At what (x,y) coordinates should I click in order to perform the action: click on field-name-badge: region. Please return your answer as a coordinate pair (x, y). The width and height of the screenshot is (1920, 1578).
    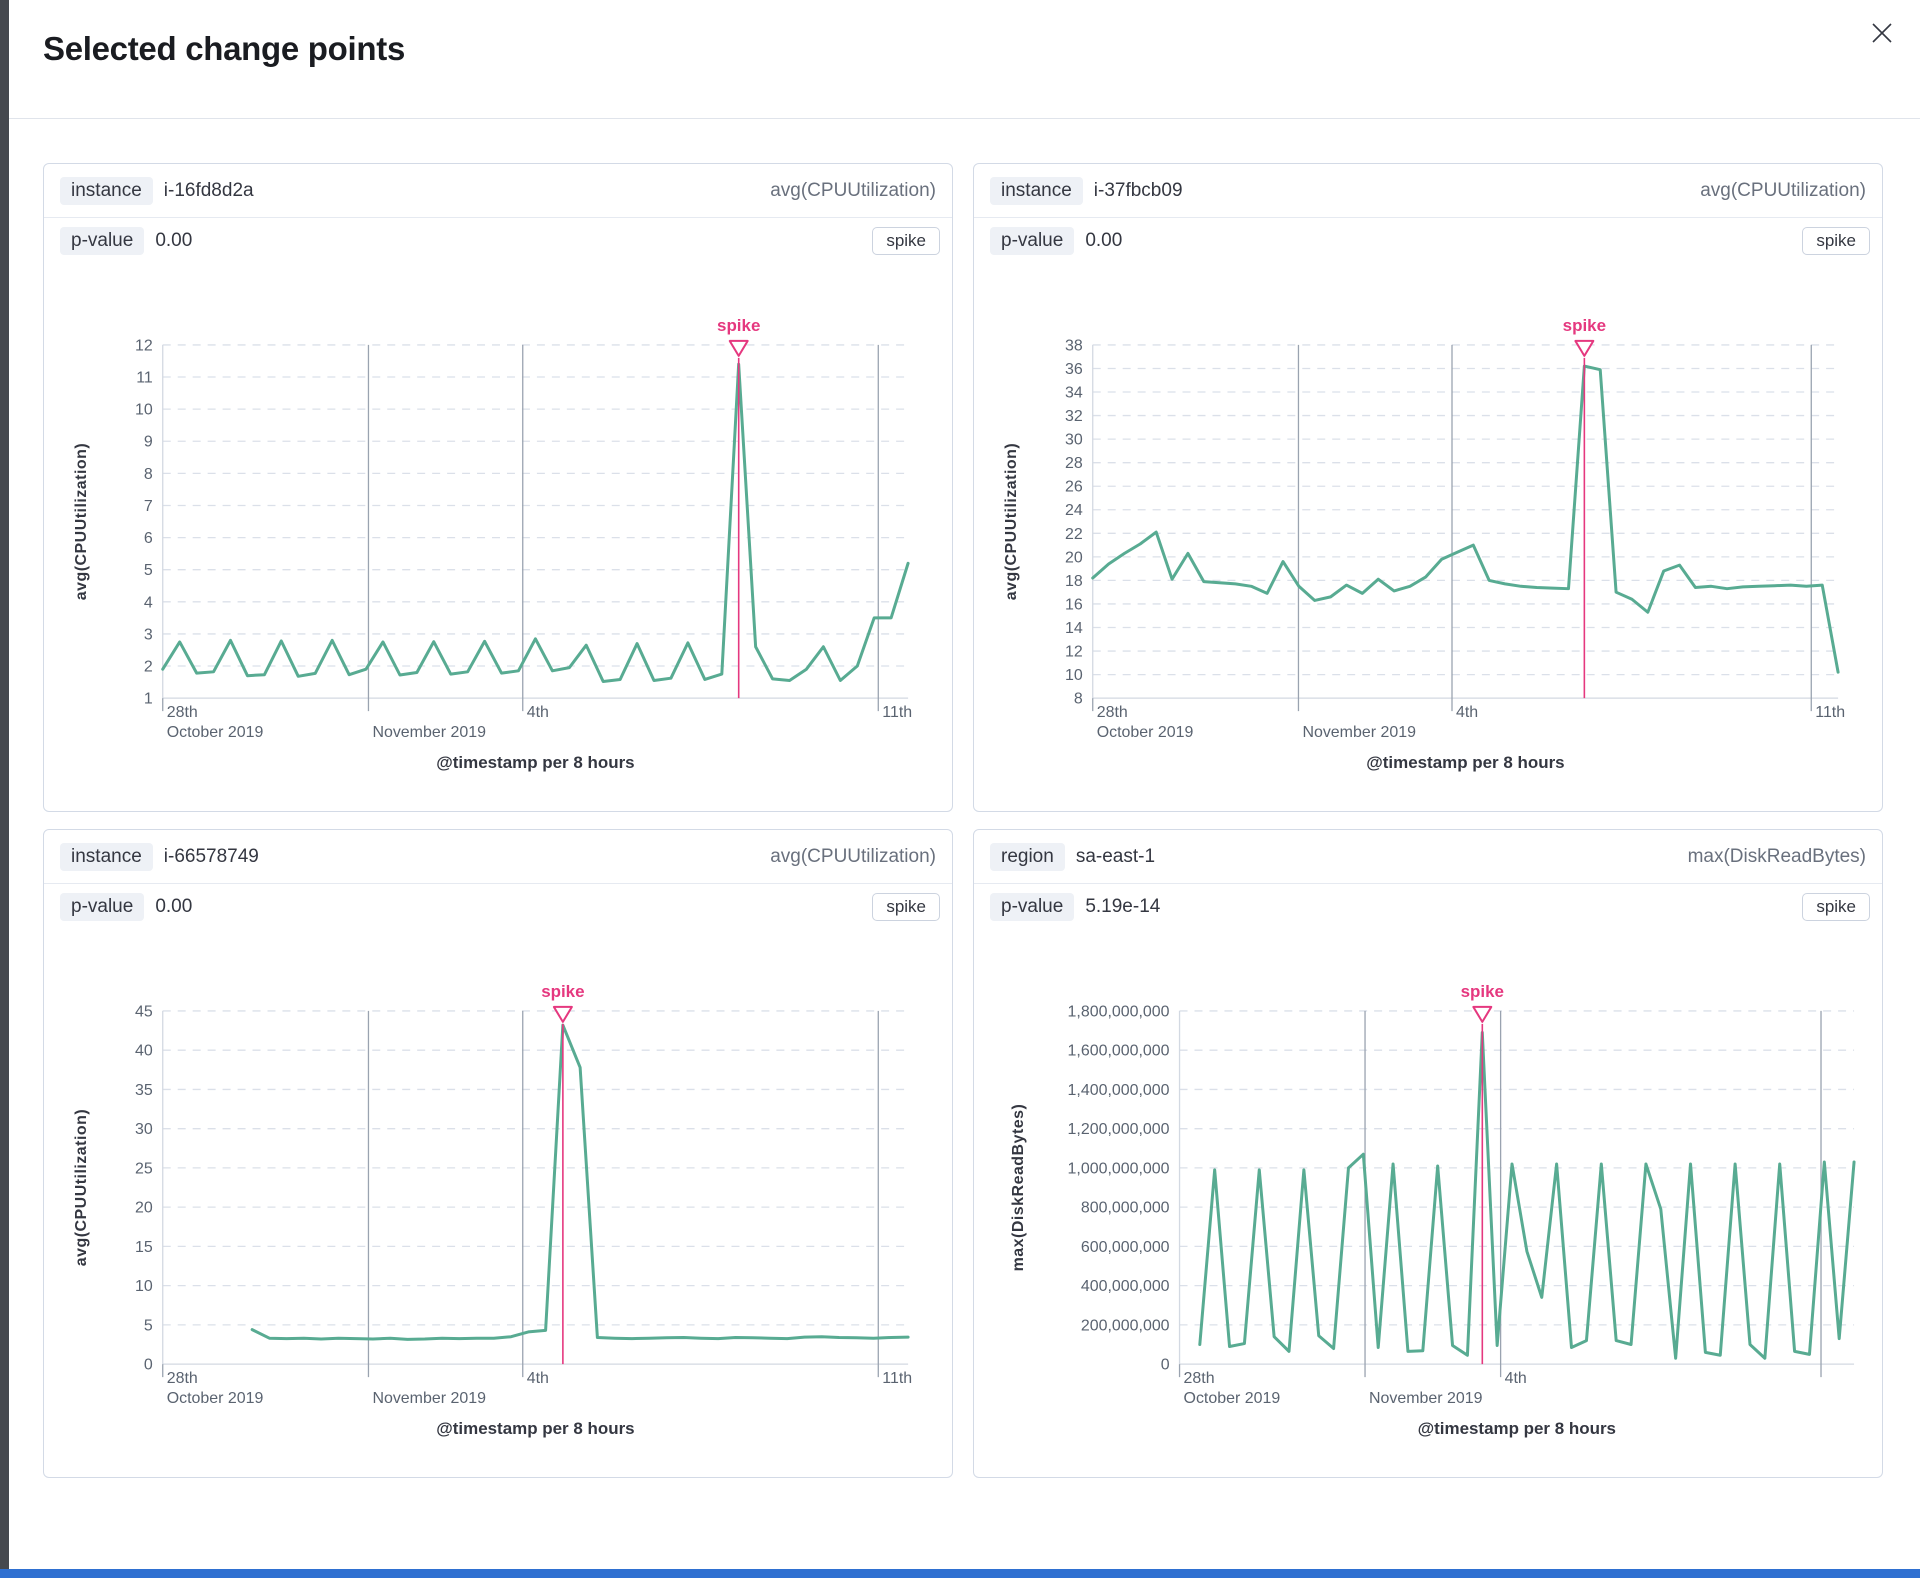
    Looking at the image, I should click on (1027, 856).